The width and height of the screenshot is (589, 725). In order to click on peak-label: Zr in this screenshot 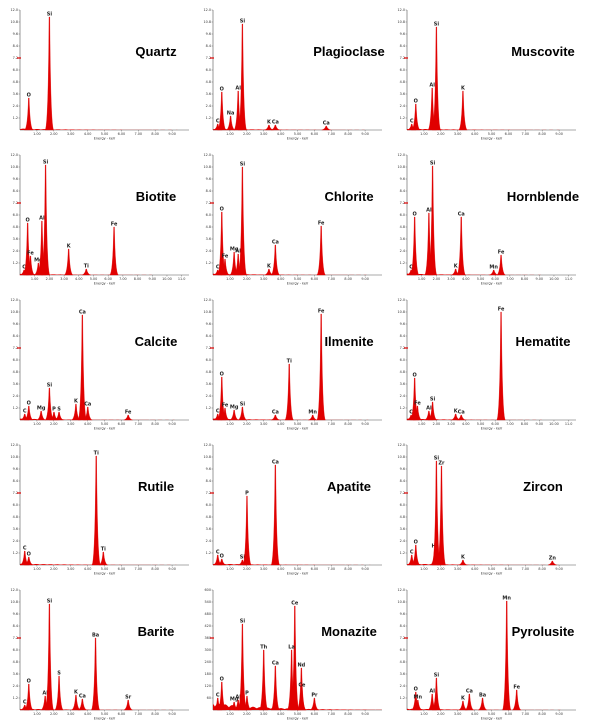, I will do `click(441, 463)`.